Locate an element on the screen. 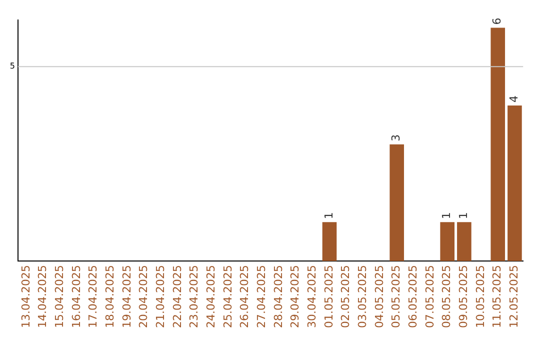 This screenshot has width=540, height=340. x-tick-label: 17.04.2025 is located at coordinates (93, 296).